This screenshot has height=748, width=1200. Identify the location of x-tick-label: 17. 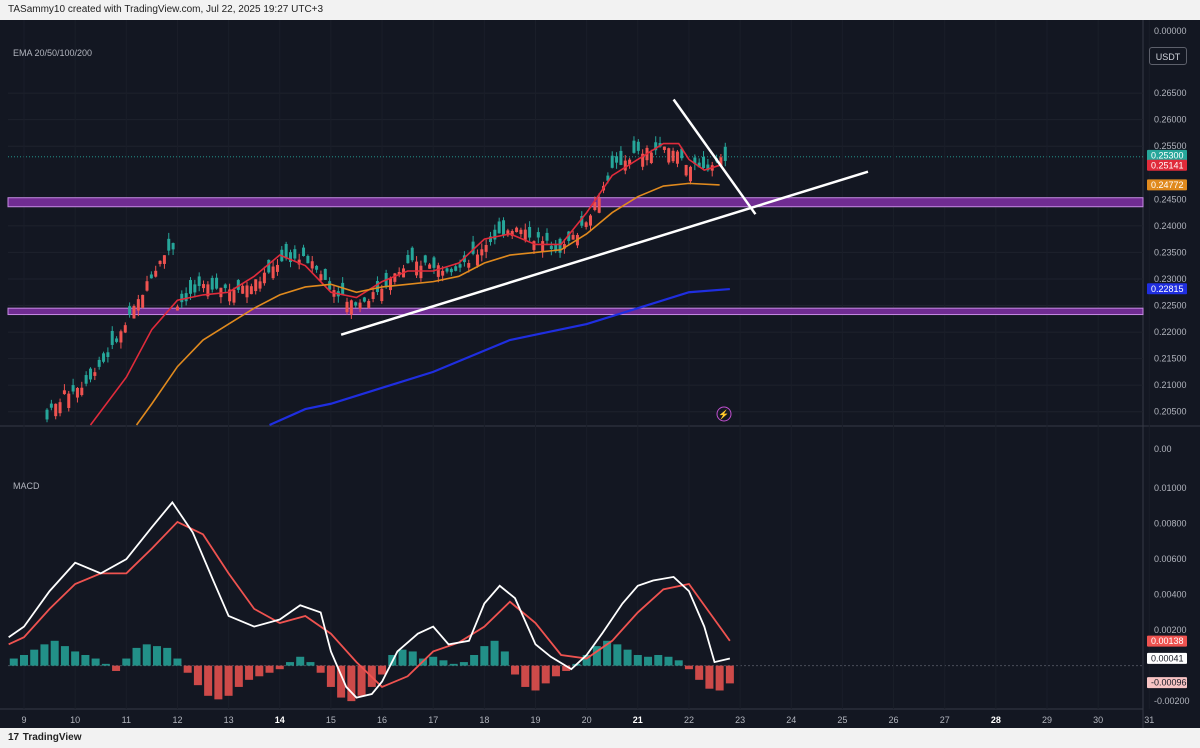
(433, 720).